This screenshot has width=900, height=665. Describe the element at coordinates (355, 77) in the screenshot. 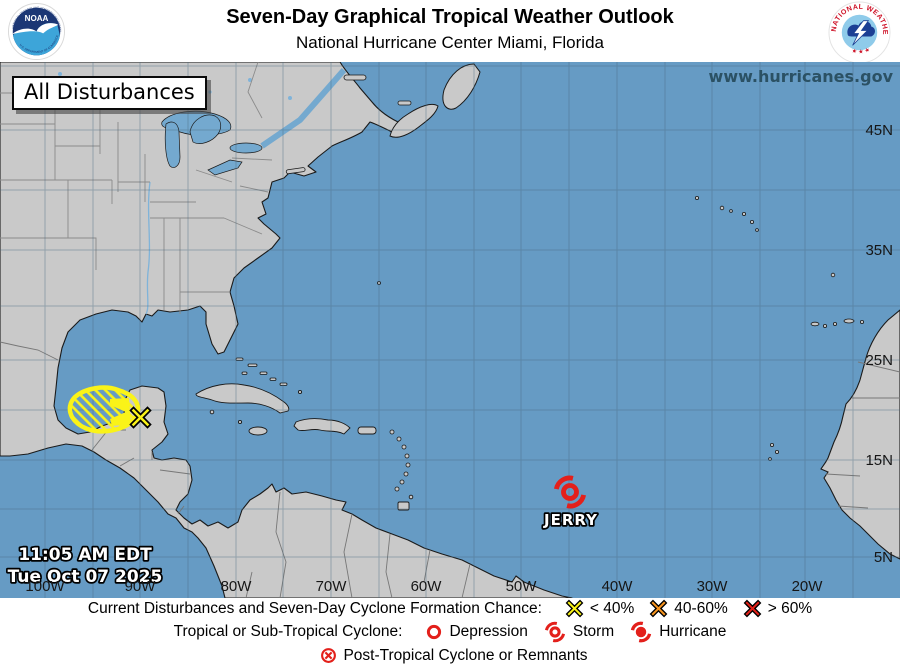

I see `anticosti-island` at that location.